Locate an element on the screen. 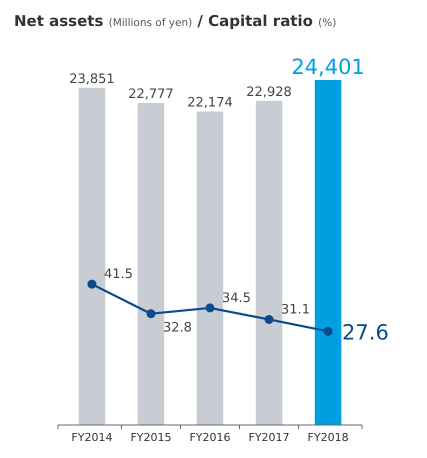 The image size is (427, 458). data-label: 23,851 is located at coordinates (92, 79).